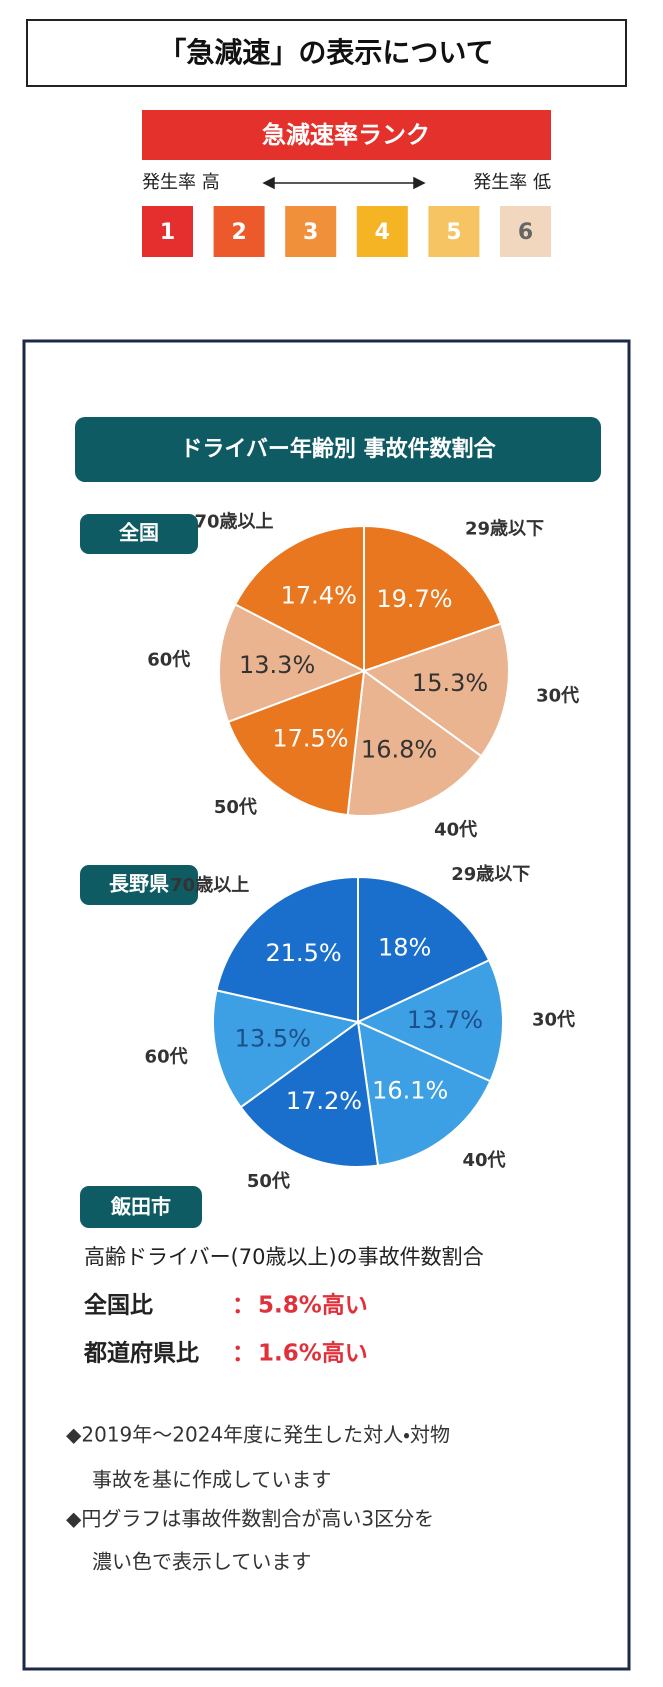 The image size is (663, 1687). Describe the element at coordinates (250, 1519) in the screenshot. I see `note: ◆円グラフは事故件数割合が高い3区分を` at that location.